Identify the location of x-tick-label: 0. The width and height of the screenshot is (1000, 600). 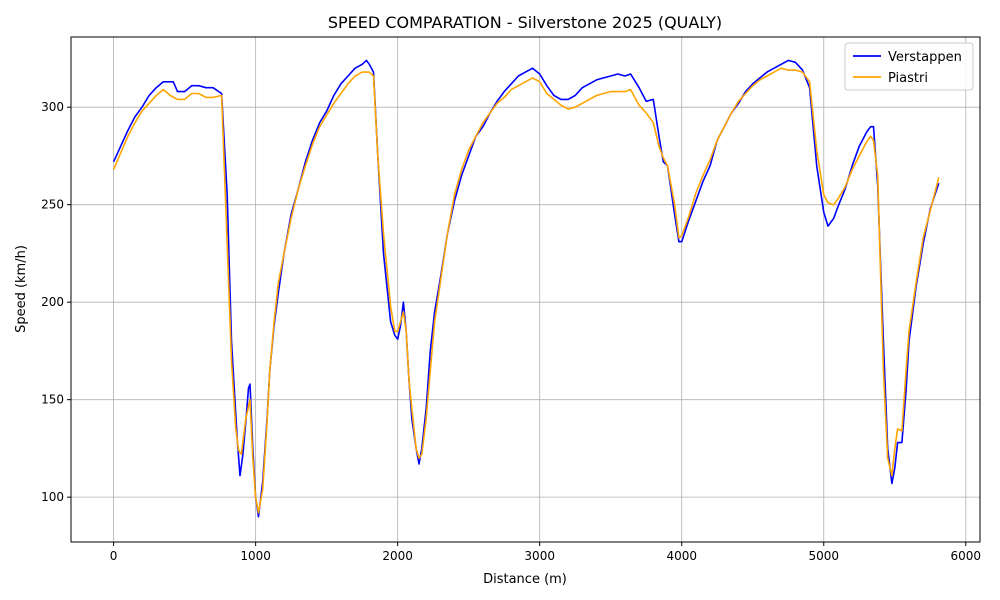
(114, 556).